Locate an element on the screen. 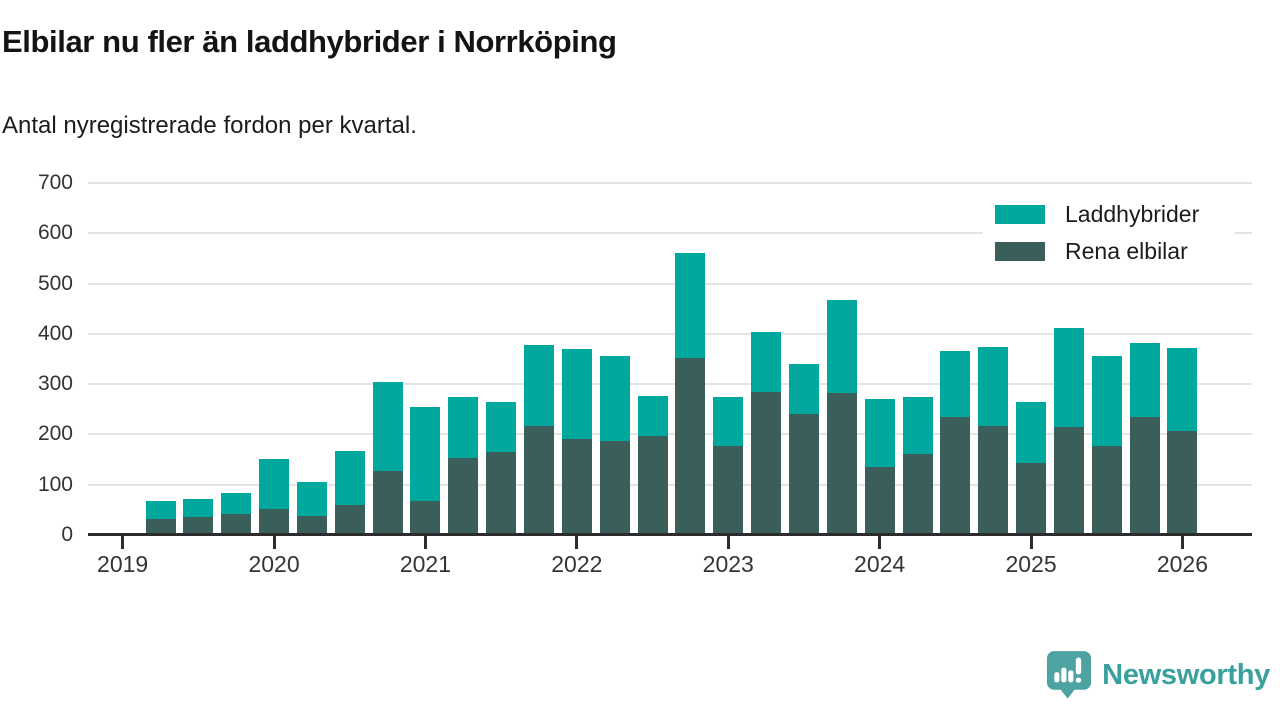 The image size is (1280, 720). x-axis-tick-label: 2026 is located at coordinates (1182, 564).